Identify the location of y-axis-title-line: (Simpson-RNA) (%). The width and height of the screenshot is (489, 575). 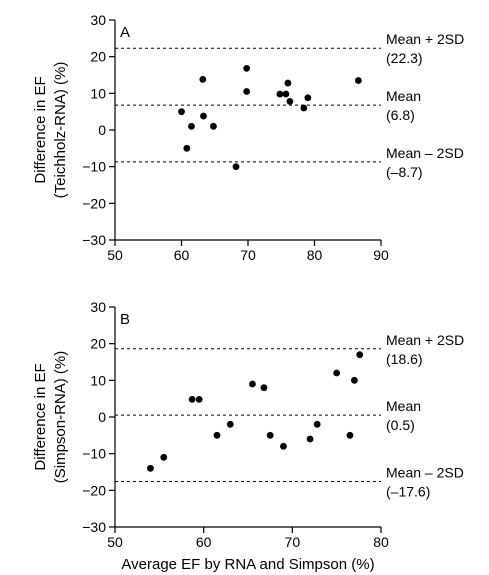
(60, 417).